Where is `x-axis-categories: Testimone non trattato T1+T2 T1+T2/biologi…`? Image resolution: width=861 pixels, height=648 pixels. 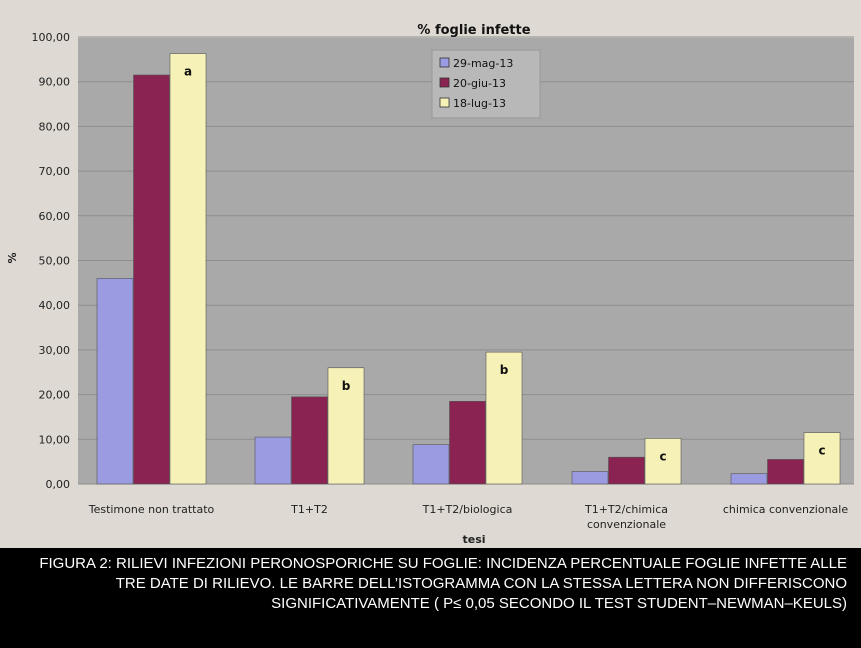 x-axis-categories: Testimone non trattato T1+T2 T1+T2/biologi… is located at coordinates (468, 517).